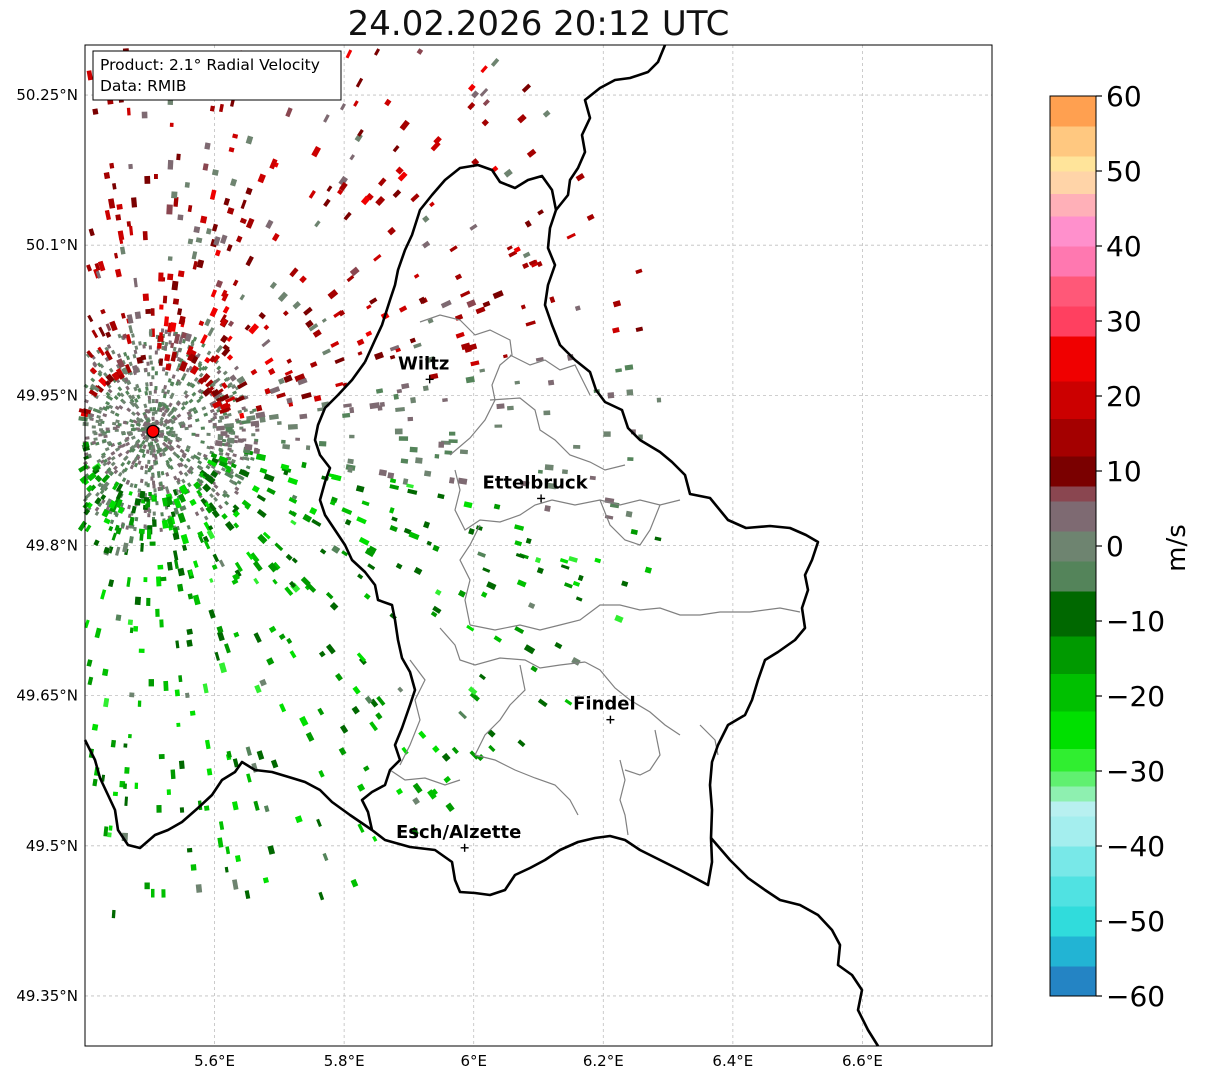 This screenshot has height=1081, width=1207. What do you see at coordinates (344, 1061) in the screenshot?
I see `lon-tick-label: 5.8°E` at bounding box center [344, 1061].